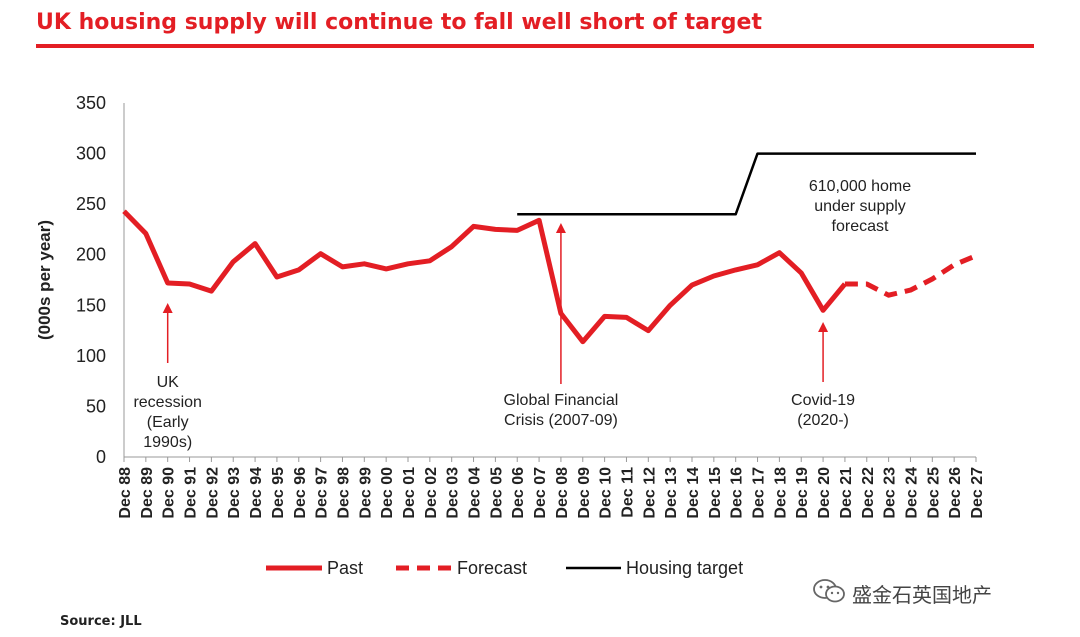 This screenshot has width=1080, height=637. I want to click on legend-label: Past, so click(345, 568).